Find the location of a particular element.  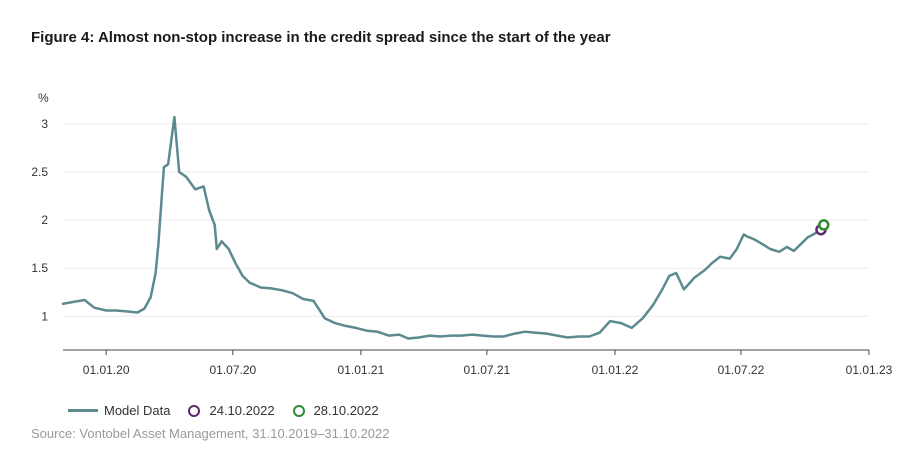

x-tick-label: 01.07.21 is located at coordinates (487, 370).